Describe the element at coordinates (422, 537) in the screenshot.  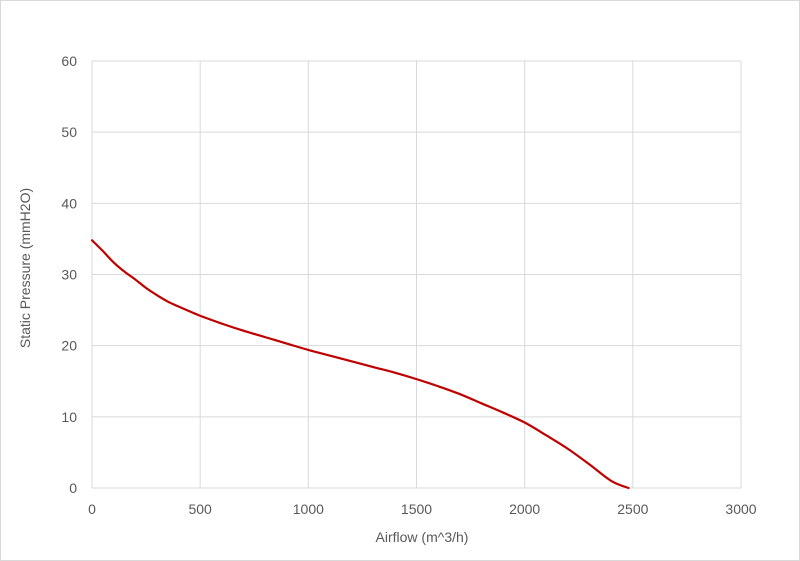
I see `x-axis-title: Airflow (m^3/h)` at that location.